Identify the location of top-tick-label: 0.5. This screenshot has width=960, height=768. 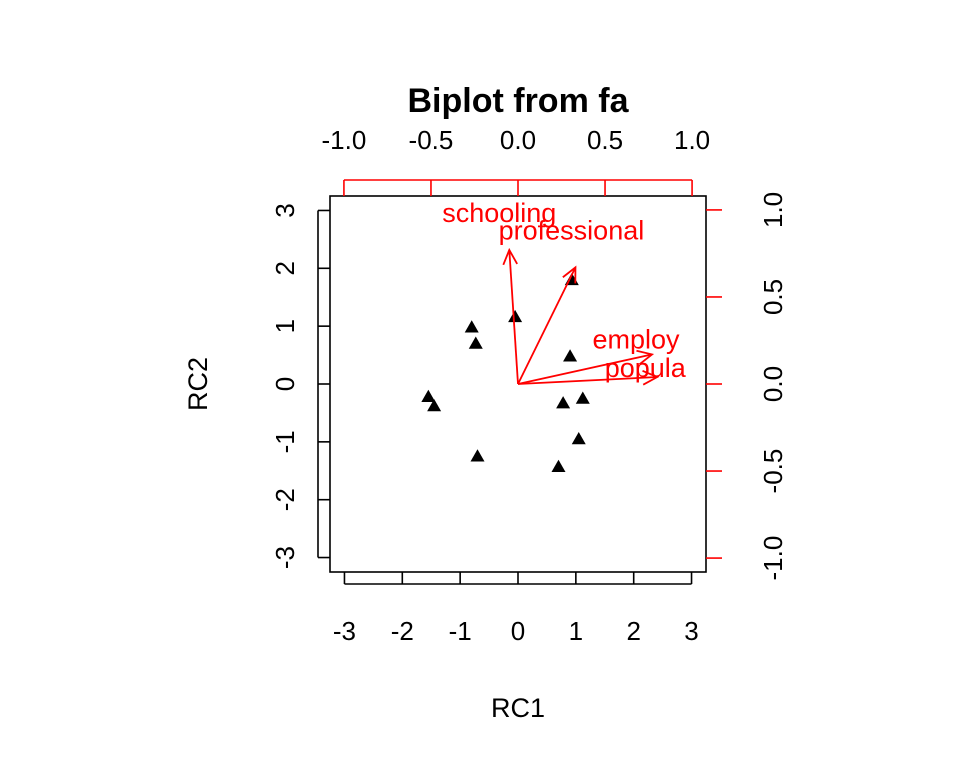
(605, 140).